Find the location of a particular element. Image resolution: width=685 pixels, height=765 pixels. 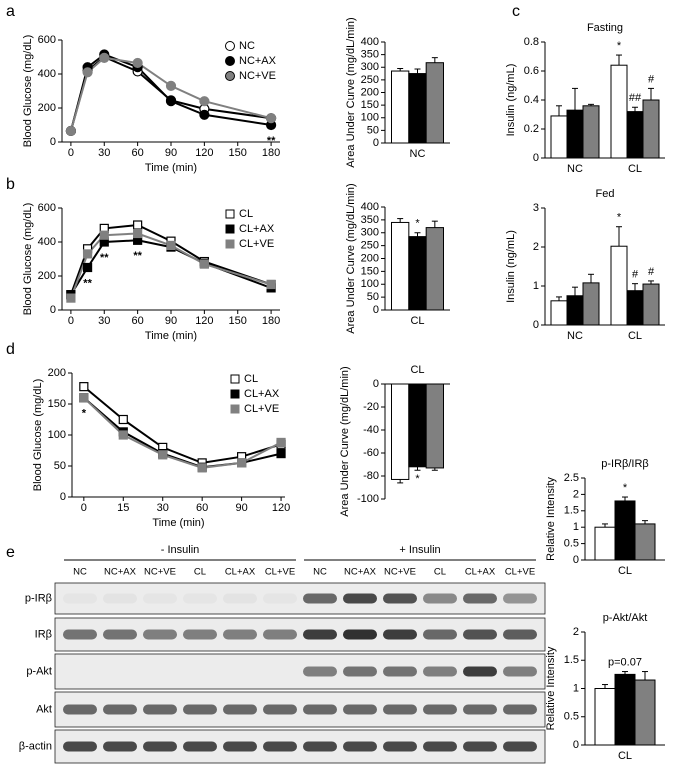

group-label: - Insulin is located at coordinates (180, 550).